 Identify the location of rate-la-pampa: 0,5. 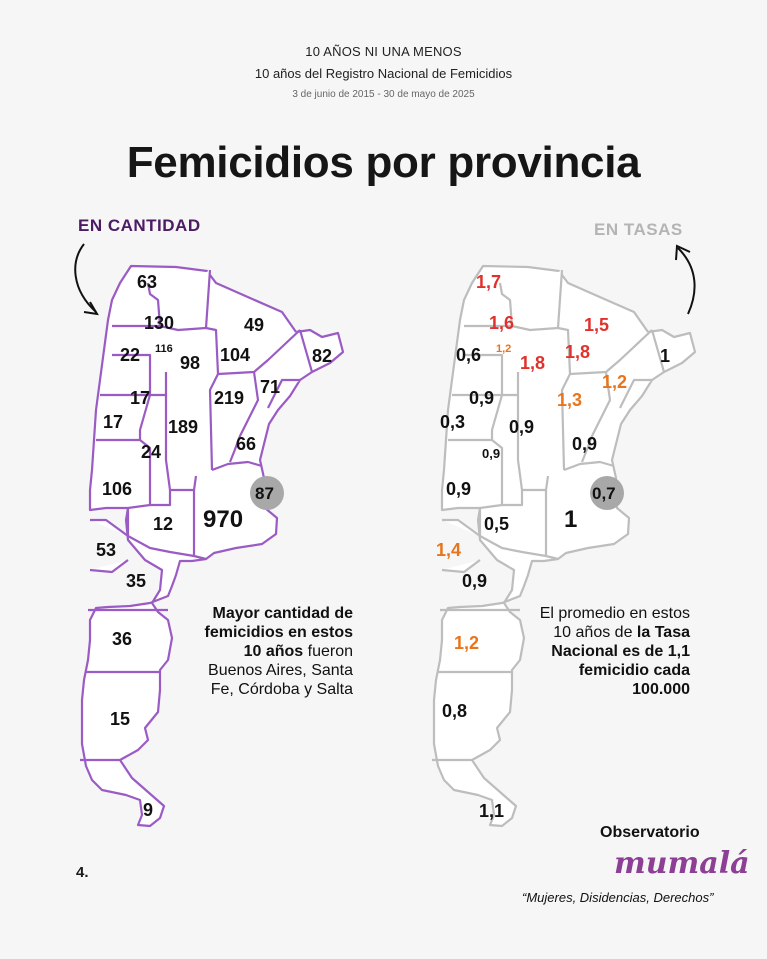
(496, 524).